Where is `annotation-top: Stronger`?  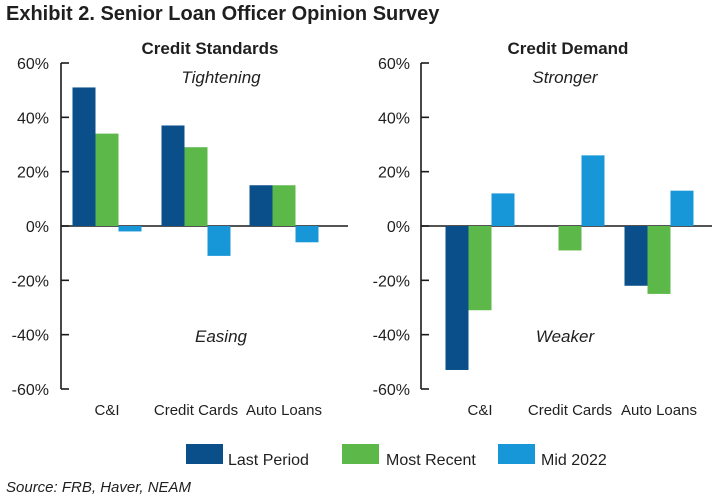
annotation-top: Stronger is located at coordinates (565, 77).